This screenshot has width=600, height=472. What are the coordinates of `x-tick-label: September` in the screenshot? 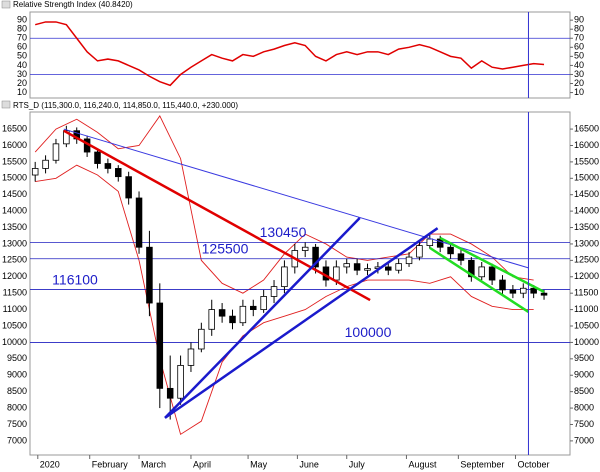 It's located at (482, 464).